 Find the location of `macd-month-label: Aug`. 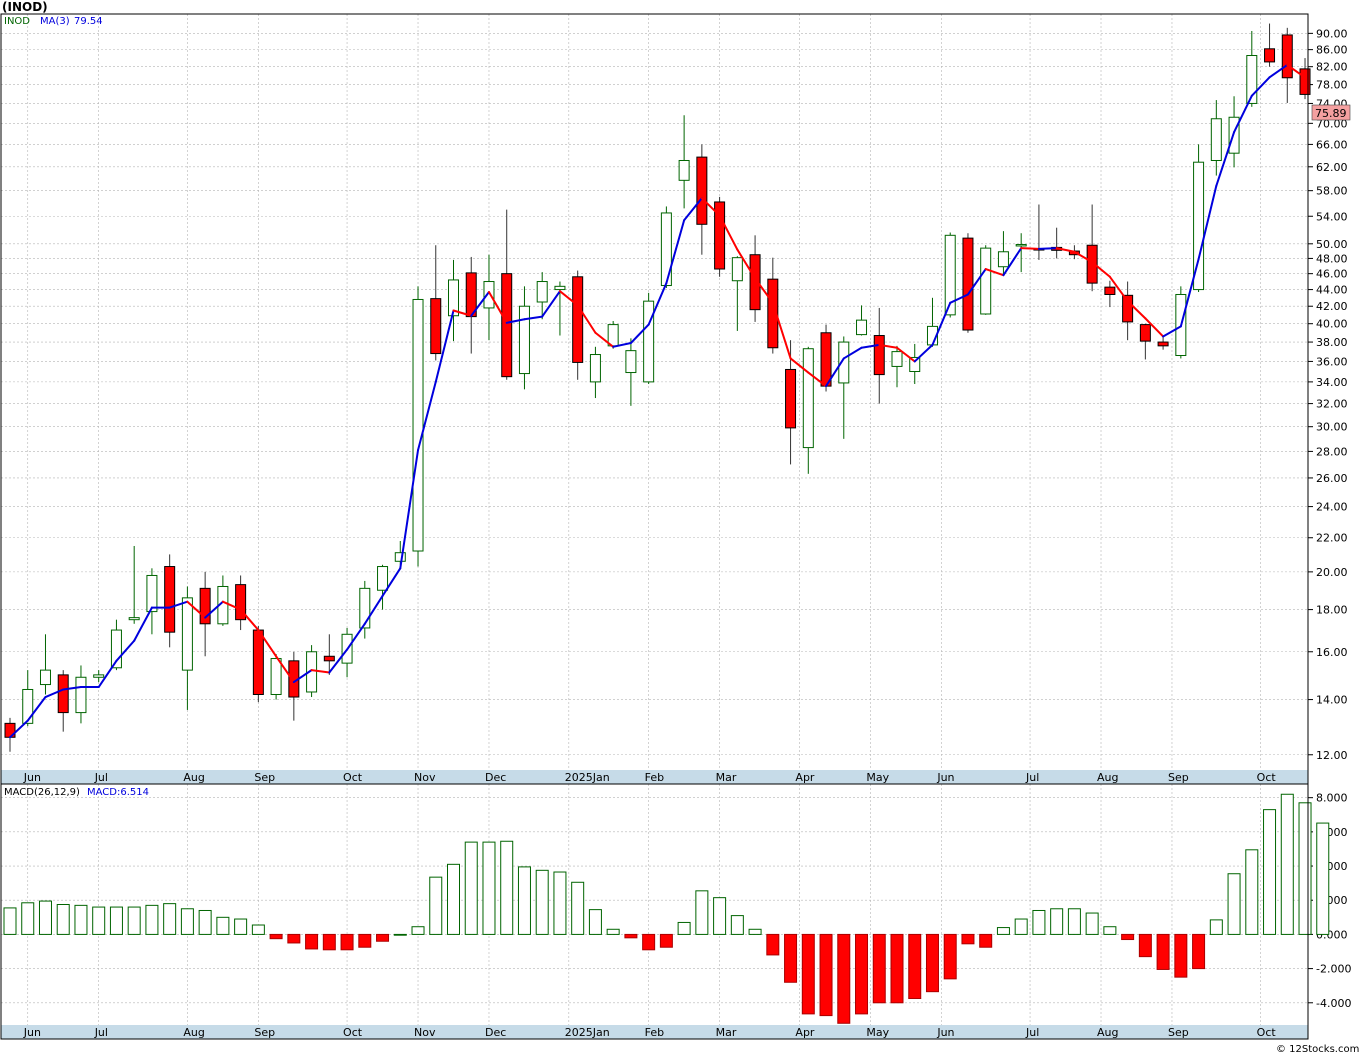

macd-month-label: Aug is located at coordinates (193, 1032).